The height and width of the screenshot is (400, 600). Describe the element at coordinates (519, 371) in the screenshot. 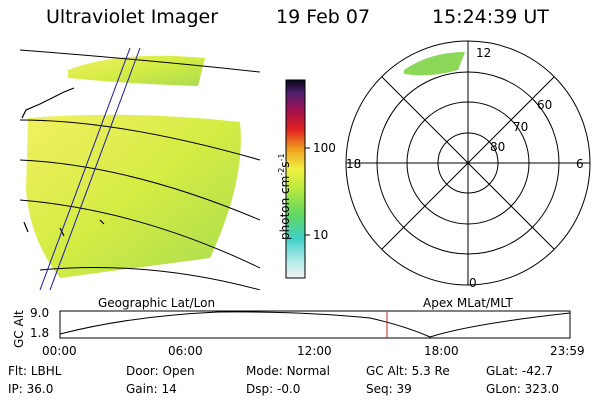

I see `status-glat: GLat: -42.7` at that location.